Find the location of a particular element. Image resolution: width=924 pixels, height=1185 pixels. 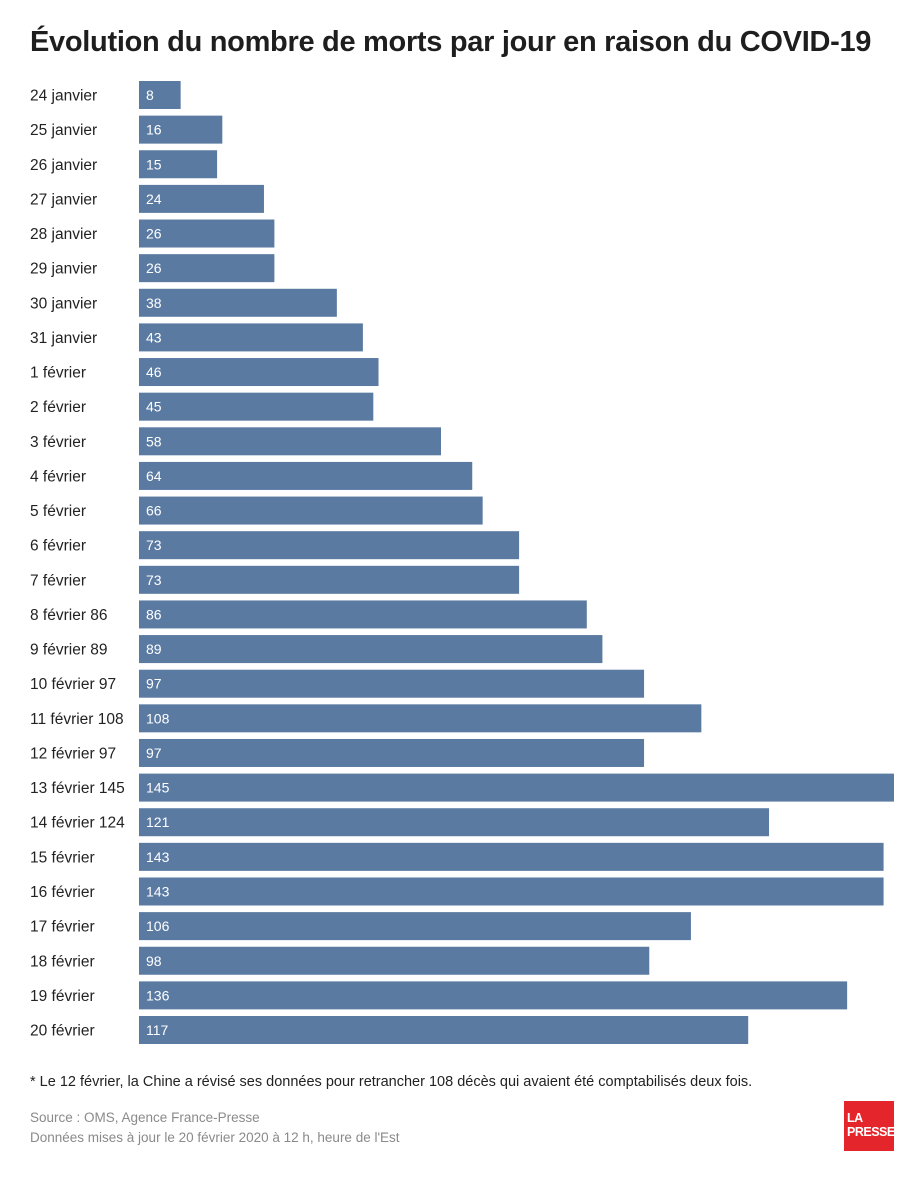

category-label: 30 janvier is located at coordinates (63, 303).